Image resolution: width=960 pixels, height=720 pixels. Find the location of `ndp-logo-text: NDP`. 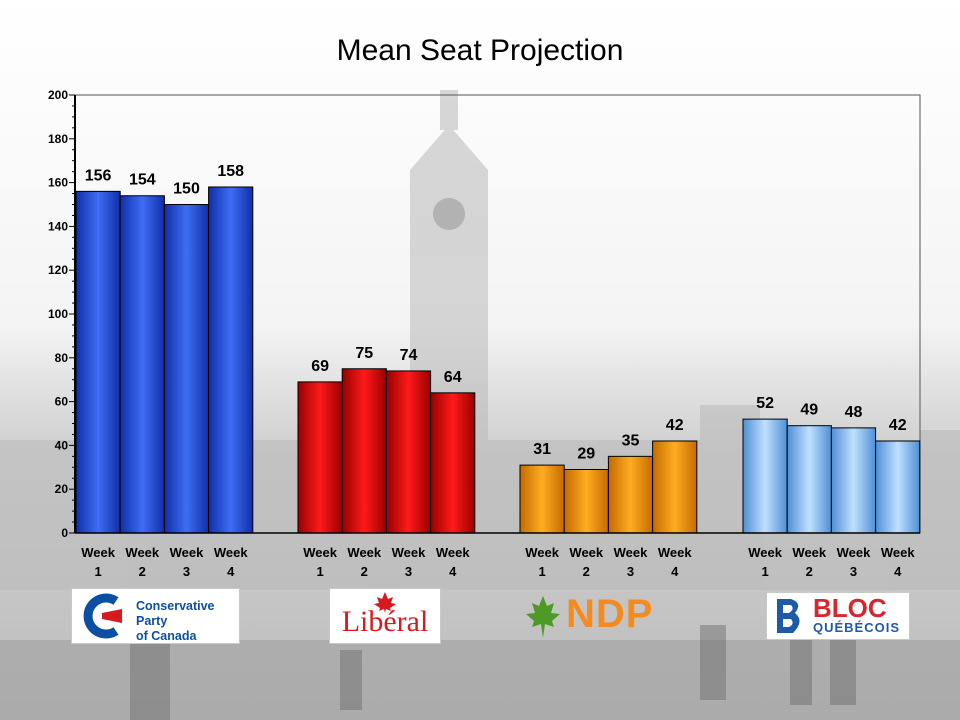

ndp-logo-text: NDP is located at coordinates (610, 614).